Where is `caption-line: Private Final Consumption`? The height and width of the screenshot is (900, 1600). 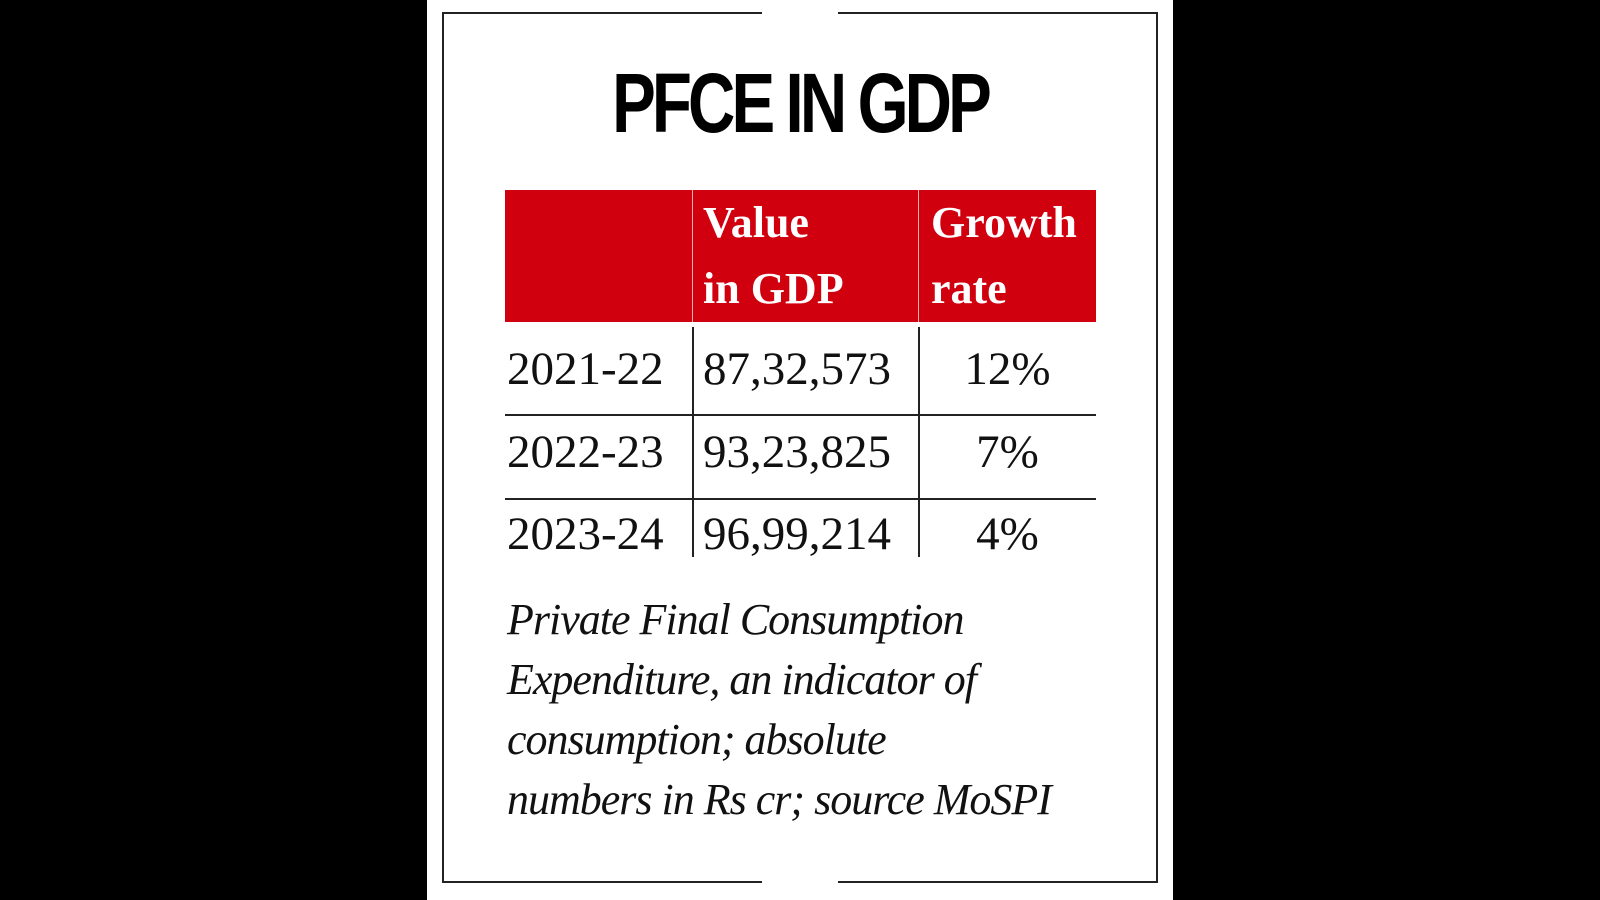 caption-line: Private Final Consumption is located at coordinates (736, 619).